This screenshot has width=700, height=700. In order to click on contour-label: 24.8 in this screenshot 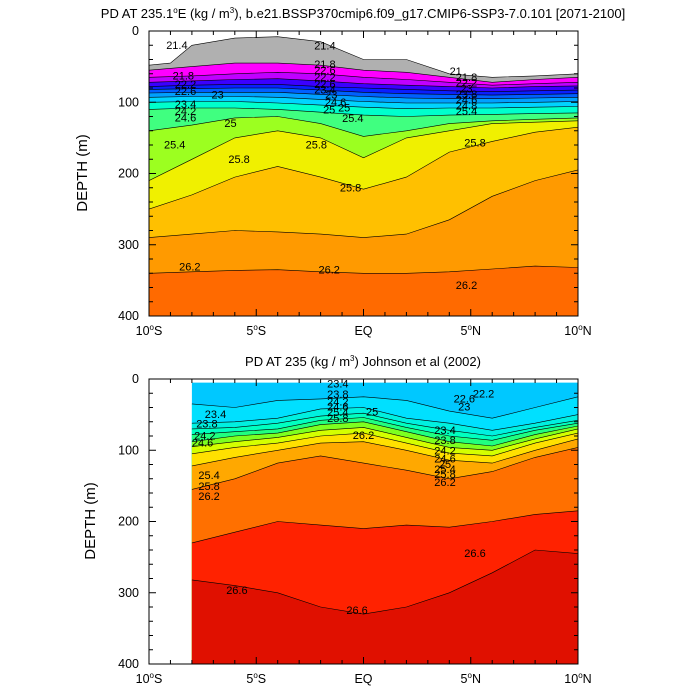, I will do `click(466, 106)`.